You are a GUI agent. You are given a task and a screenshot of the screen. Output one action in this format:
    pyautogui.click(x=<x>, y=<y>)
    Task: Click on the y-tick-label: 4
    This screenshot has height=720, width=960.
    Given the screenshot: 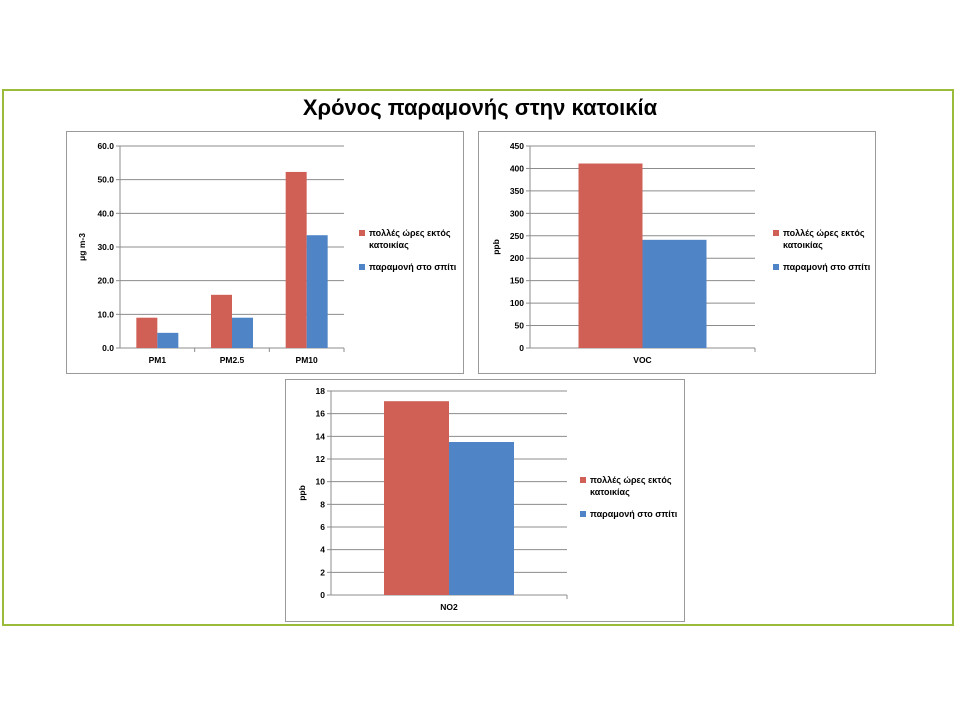 What is the action you would take?
    pyautogui.click(x=322, y=550)
    